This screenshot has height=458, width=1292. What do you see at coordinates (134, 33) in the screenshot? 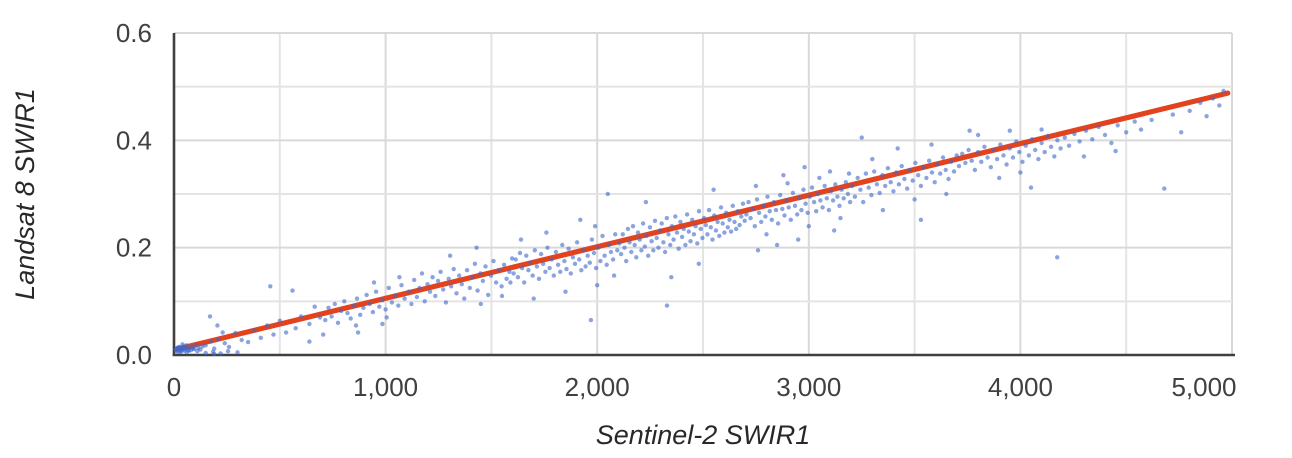
I see `y-tick-label: 0.6` at bounding box center [134, 33].